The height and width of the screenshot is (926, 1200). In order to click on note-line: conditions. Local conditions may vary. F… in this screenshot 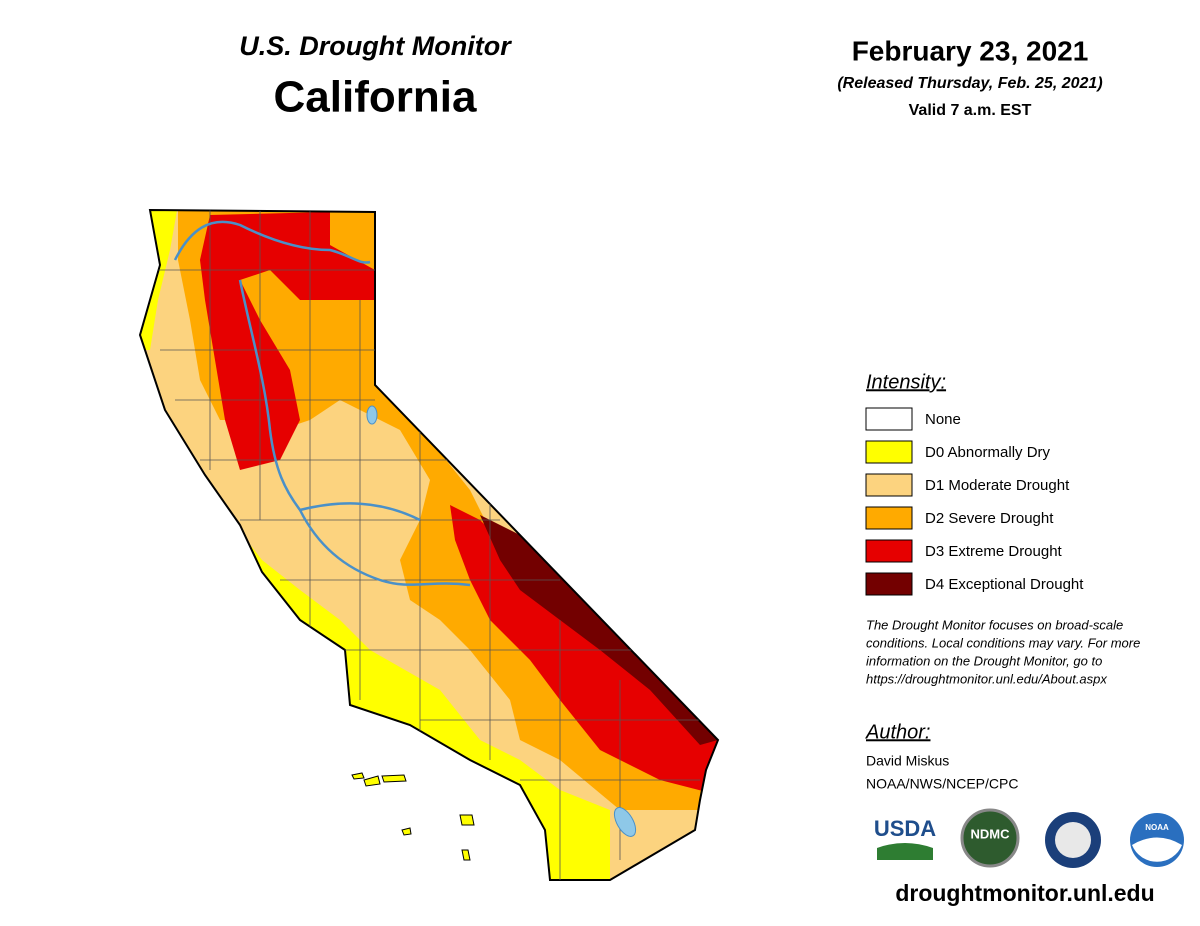, I will do `click(1003, 642)`.